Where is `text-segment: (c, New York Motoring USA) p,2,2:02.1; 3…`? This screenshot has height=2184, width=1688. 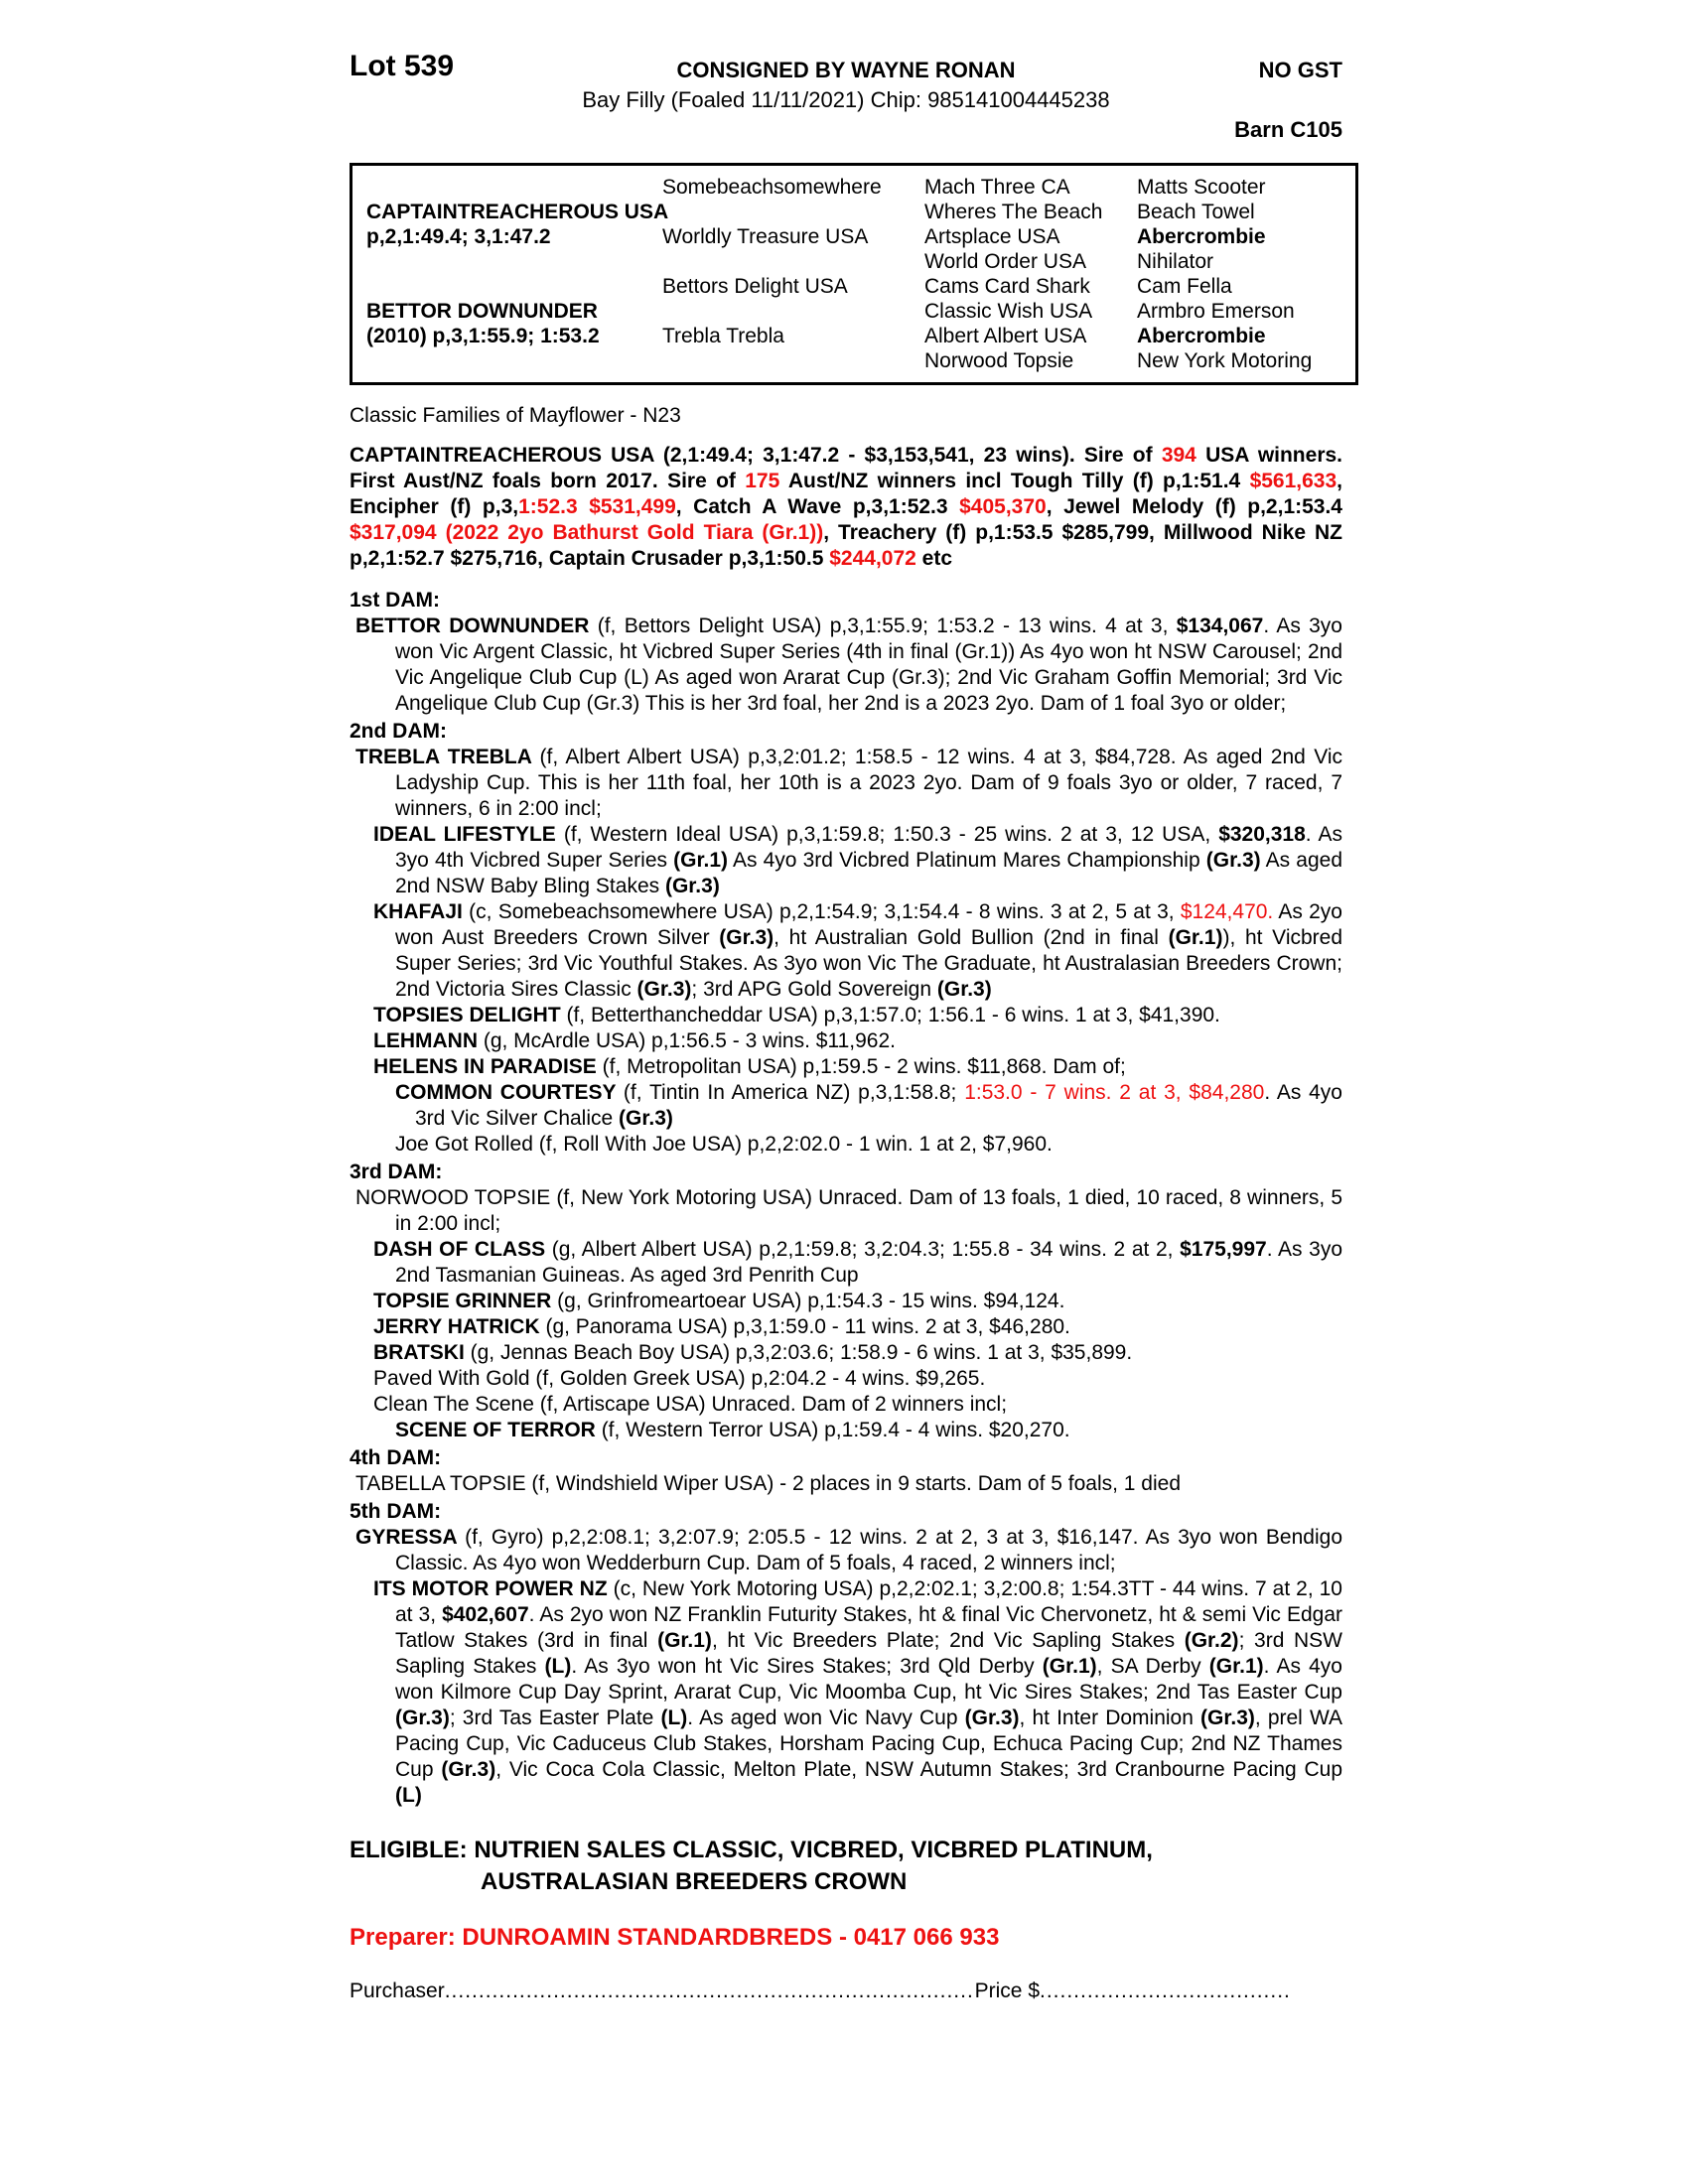 text-segment: (c, New York Motoring USA) p,2,2:02.1; 3… is located at coordinates (871, 1601).